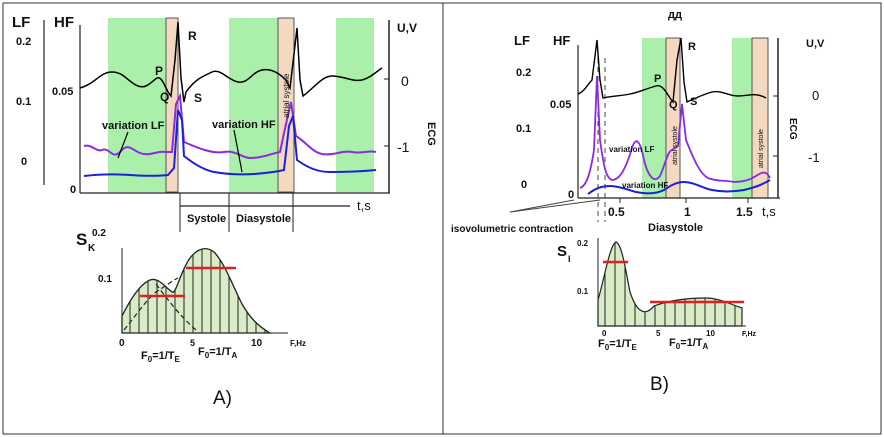 Image resolution: width=884 pixels, height=437 pixels. I want to click on panel-a-hf-line, so click(230, 143).